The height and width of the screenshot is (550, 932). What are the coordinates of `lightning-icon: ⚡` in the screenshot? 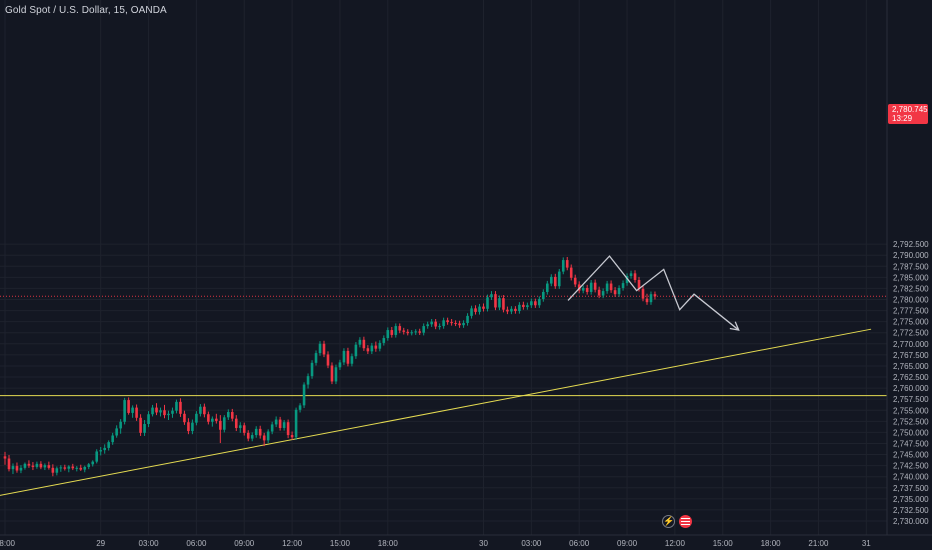 It's located at (668, 521).